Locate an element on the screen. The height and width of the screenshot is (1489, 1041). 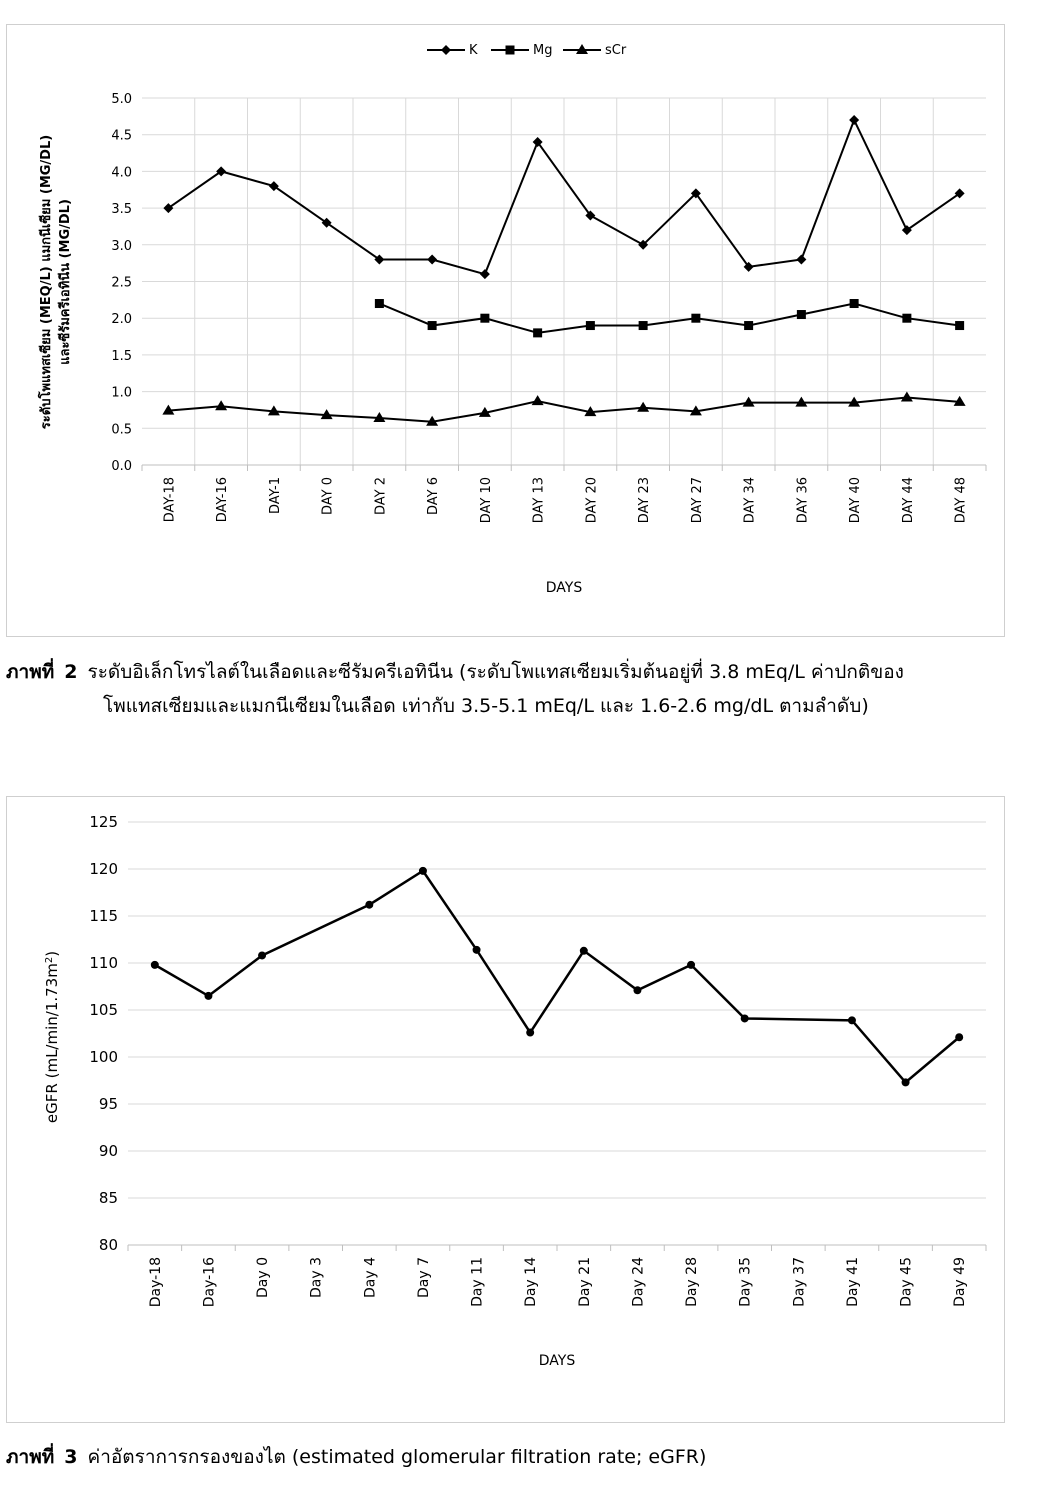
legend-item-k: K is located at coordinates (452, 50).